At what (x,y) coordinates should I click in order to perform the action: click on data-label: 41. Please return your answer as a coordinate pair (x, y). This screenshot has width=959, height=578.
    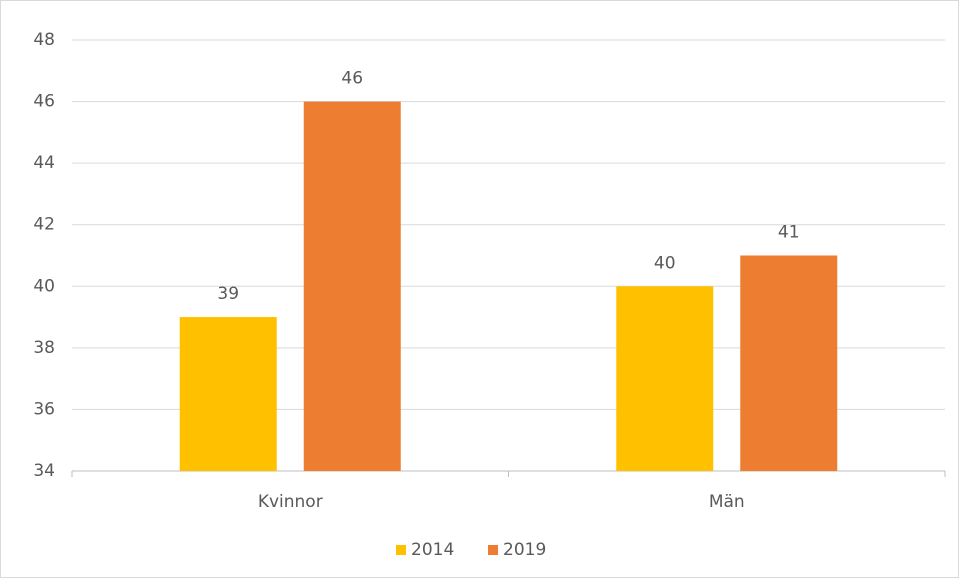
    Looking at the image, I should click on (789, 233).